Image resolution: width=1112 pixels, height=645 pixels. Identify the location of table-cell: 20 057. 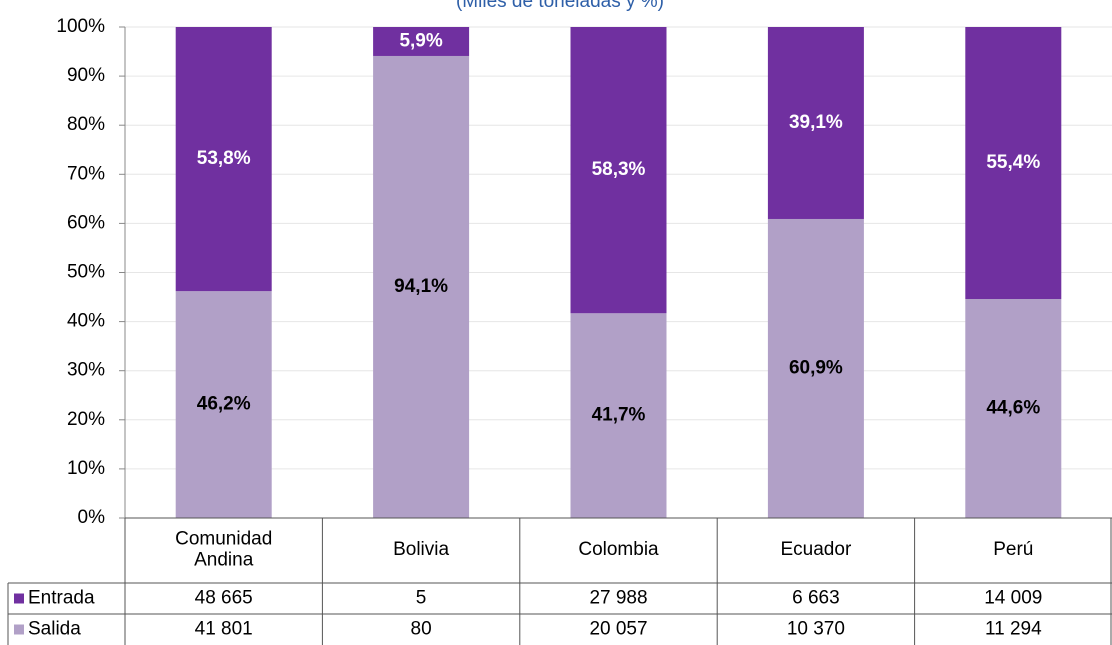
(618, 629).